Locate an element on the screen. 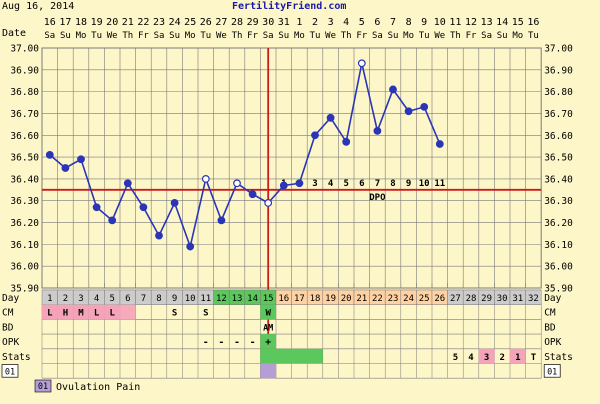 This screenshot has width=600, height=404. date-heading: Aug 16, 2014 is located at coordinates (38, 6).